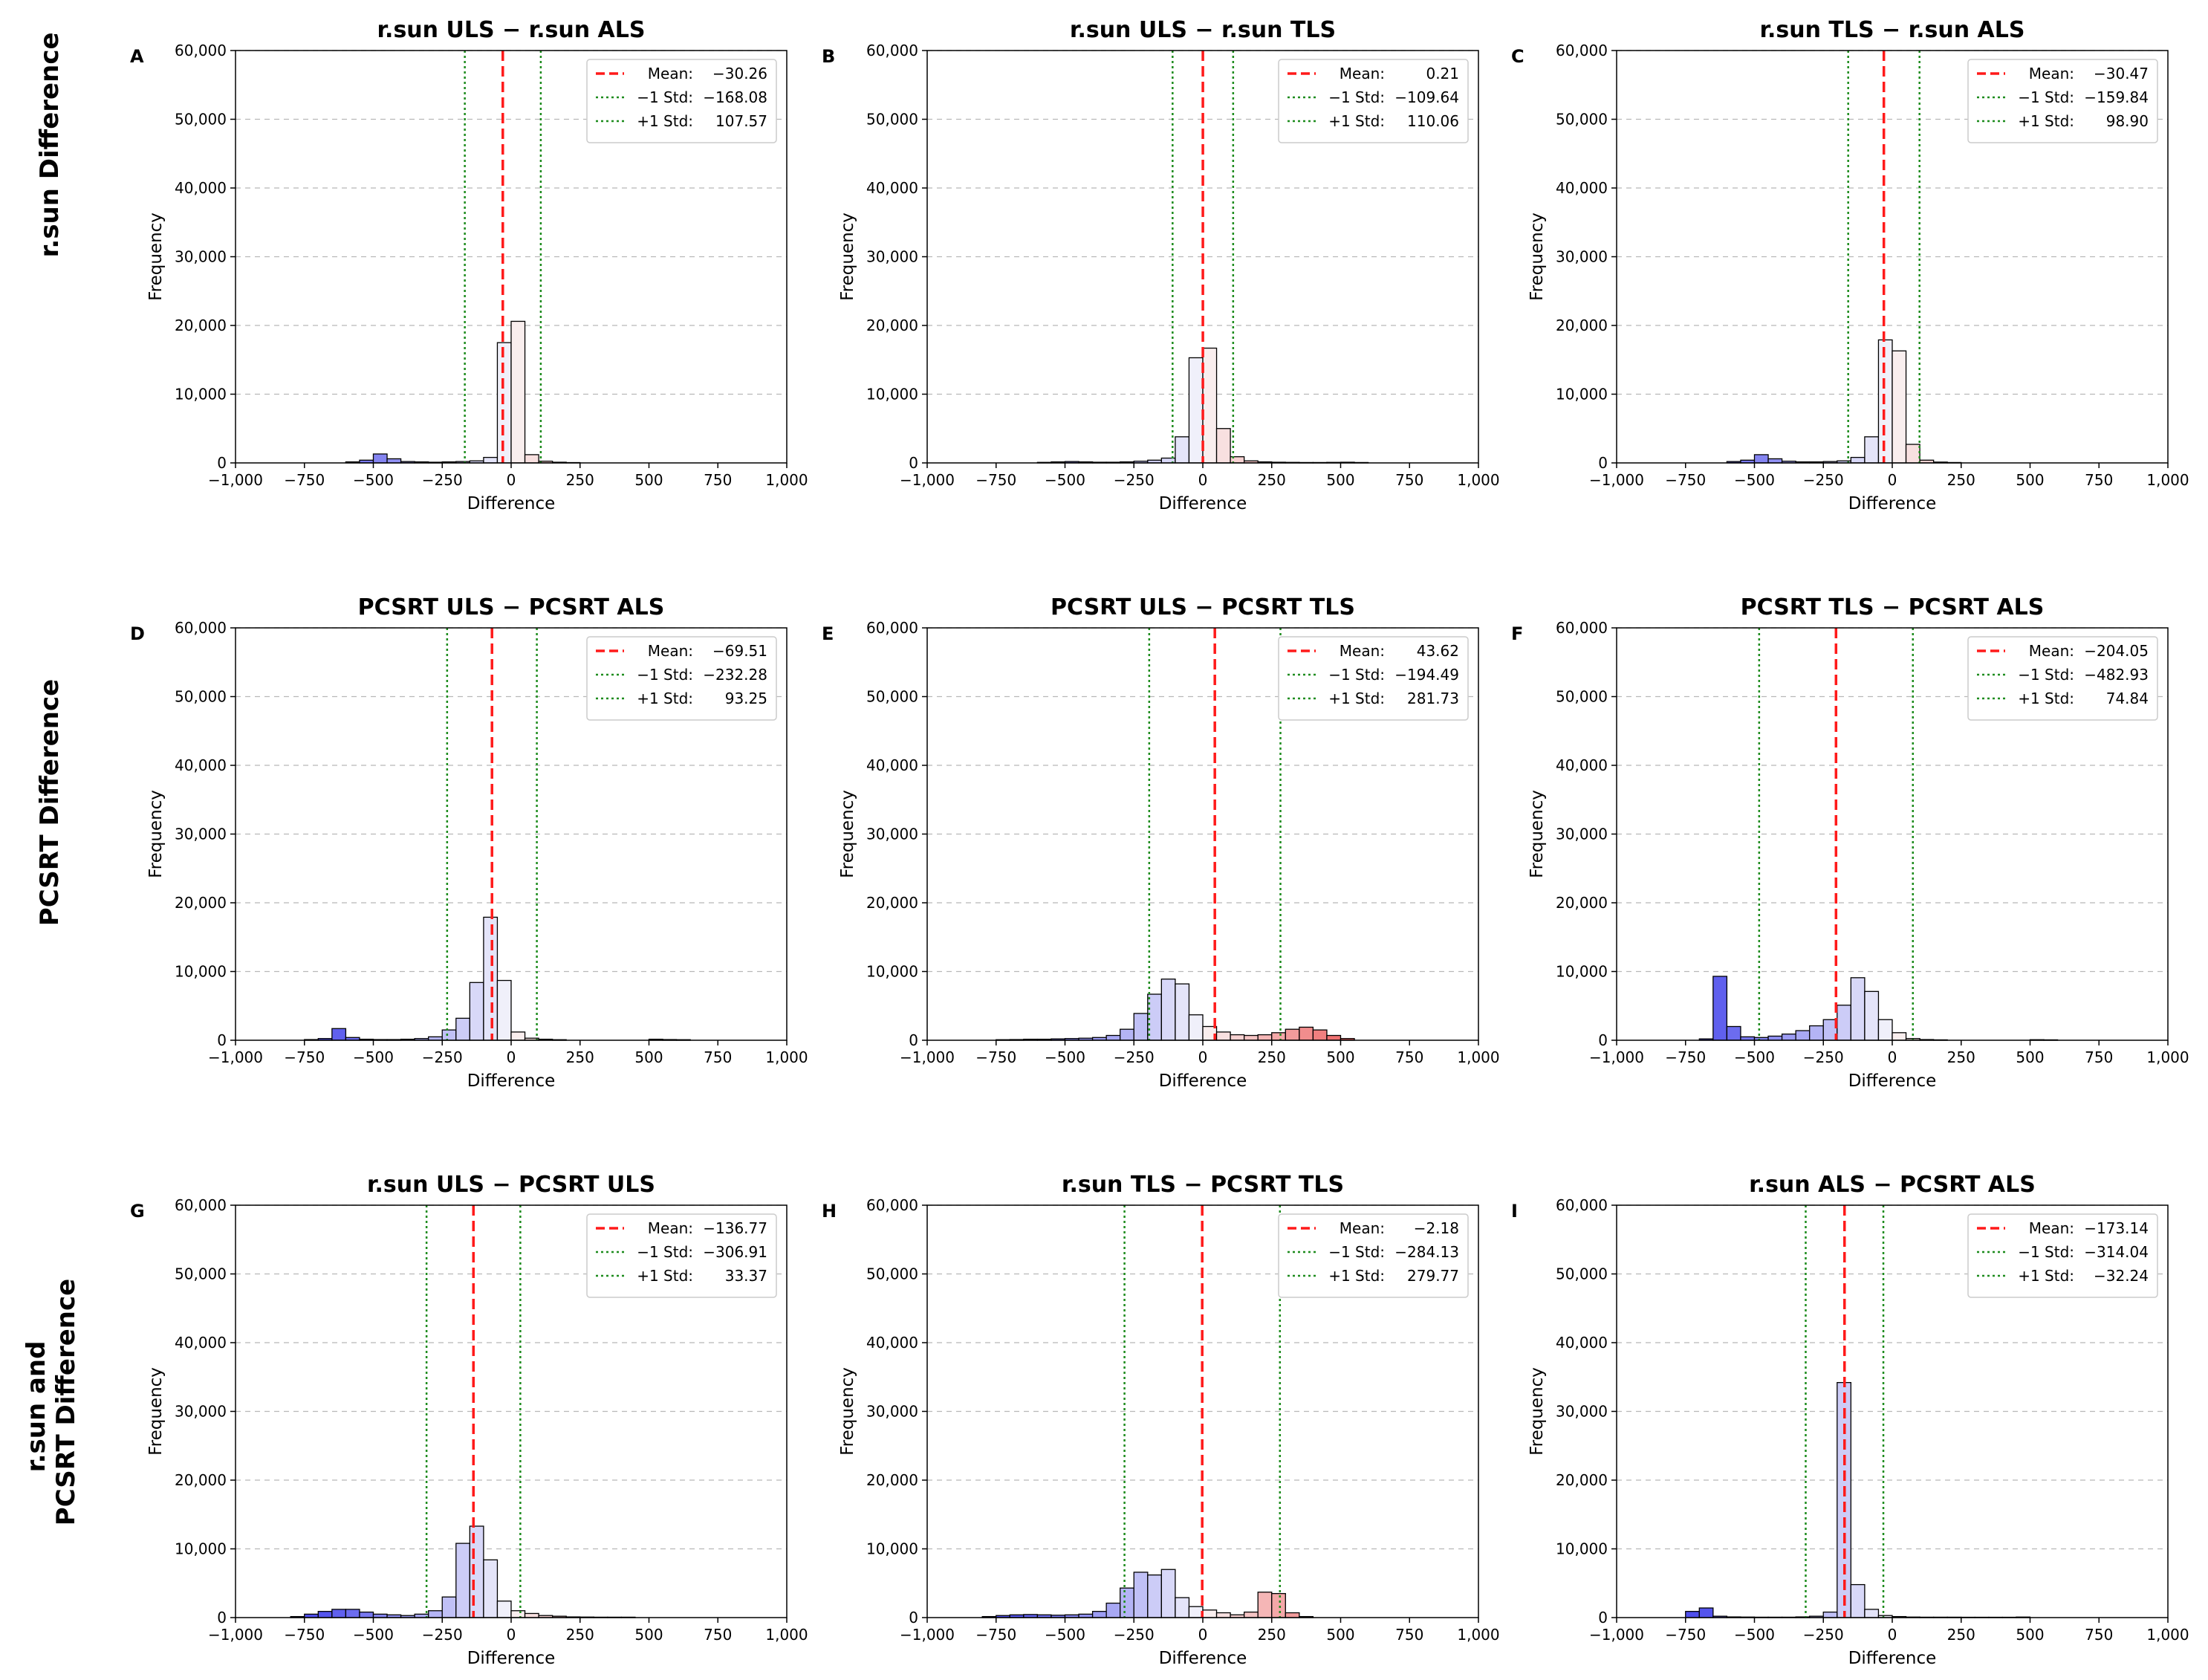 Image resolution: width=2208 pixels, height=1680 pixels. Describe the element at coordinates (739, 73) in the screenshot. I see `legend-value: −30.26` at that location.